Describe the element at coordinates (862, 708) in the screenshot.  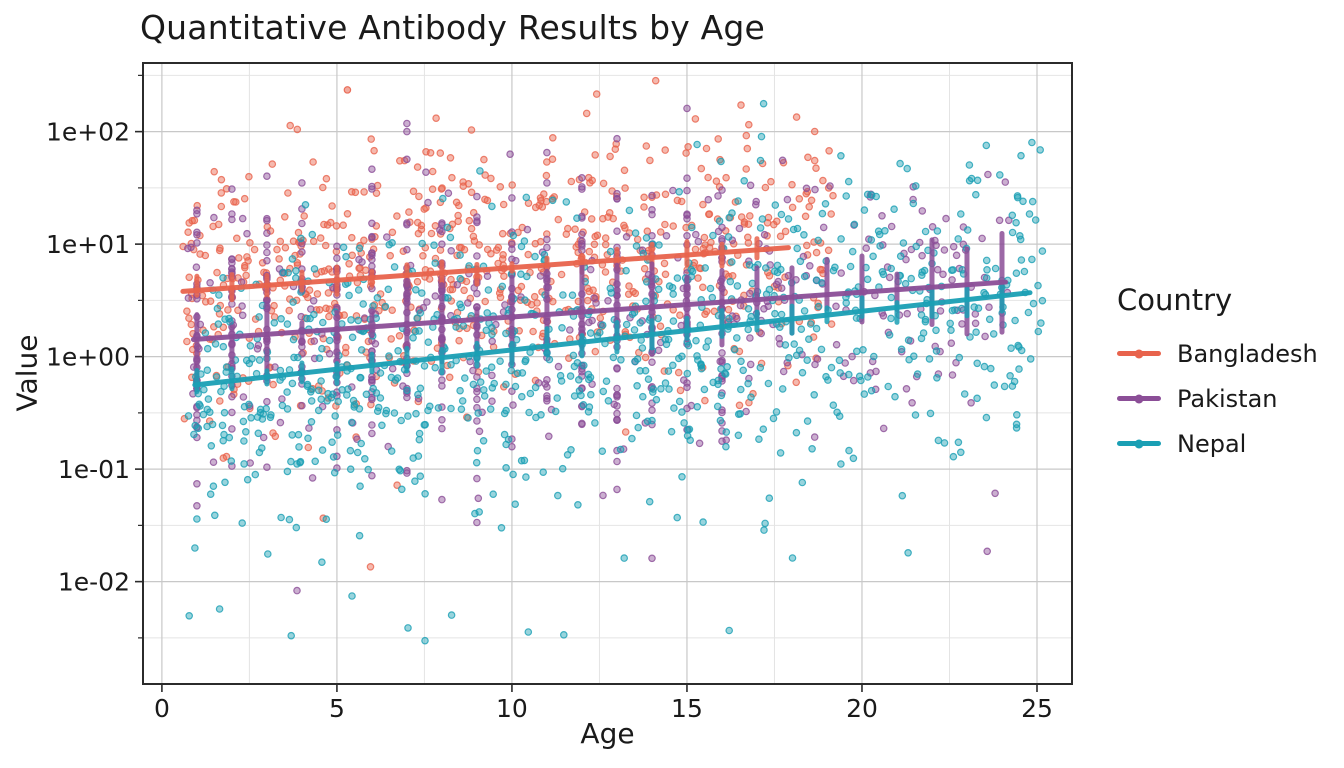
I see `x-tick-label: 20` at that location.